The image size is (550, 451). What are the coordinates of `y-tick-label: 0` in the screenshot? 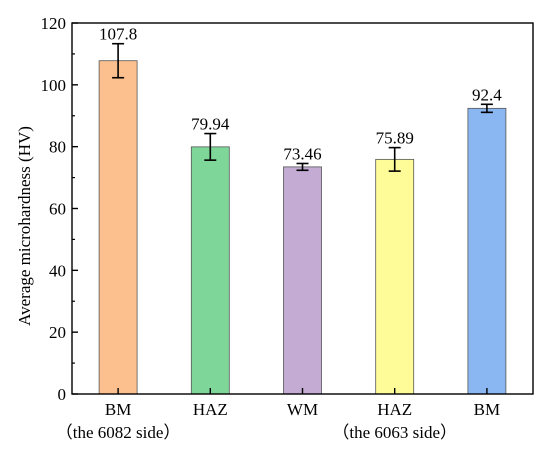 It's located at (62, 394).